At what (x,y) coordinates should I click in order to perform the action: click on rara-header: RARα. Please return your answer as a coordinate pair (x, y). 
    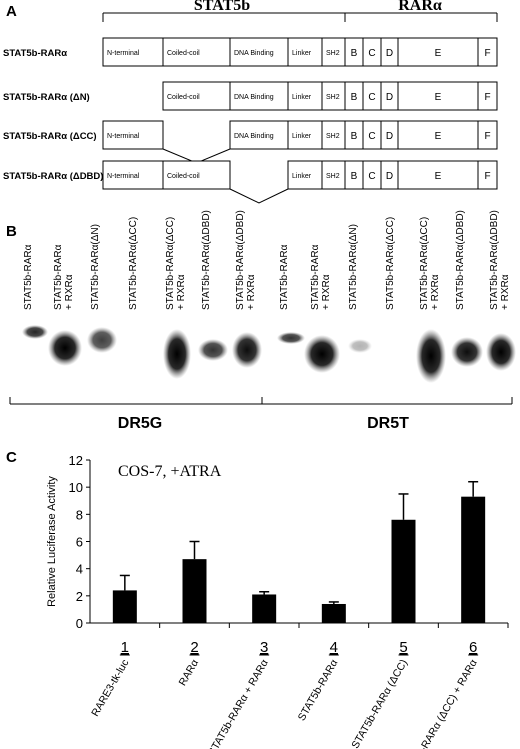
    Looking at the image, I should click on (420, 7).